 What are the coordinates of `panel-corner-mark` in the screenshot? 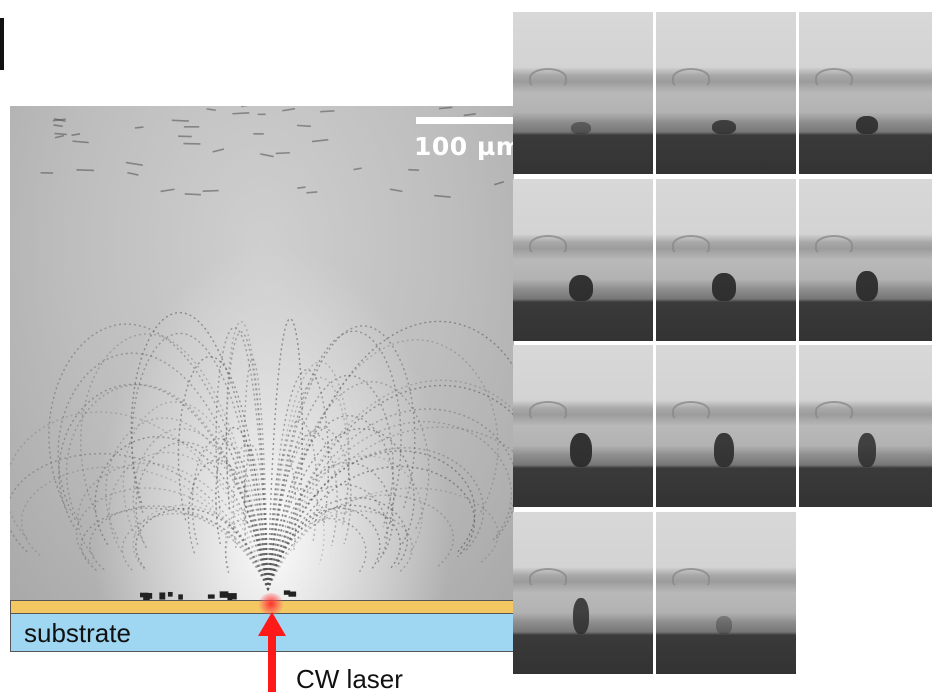 It's located at (2, 44).